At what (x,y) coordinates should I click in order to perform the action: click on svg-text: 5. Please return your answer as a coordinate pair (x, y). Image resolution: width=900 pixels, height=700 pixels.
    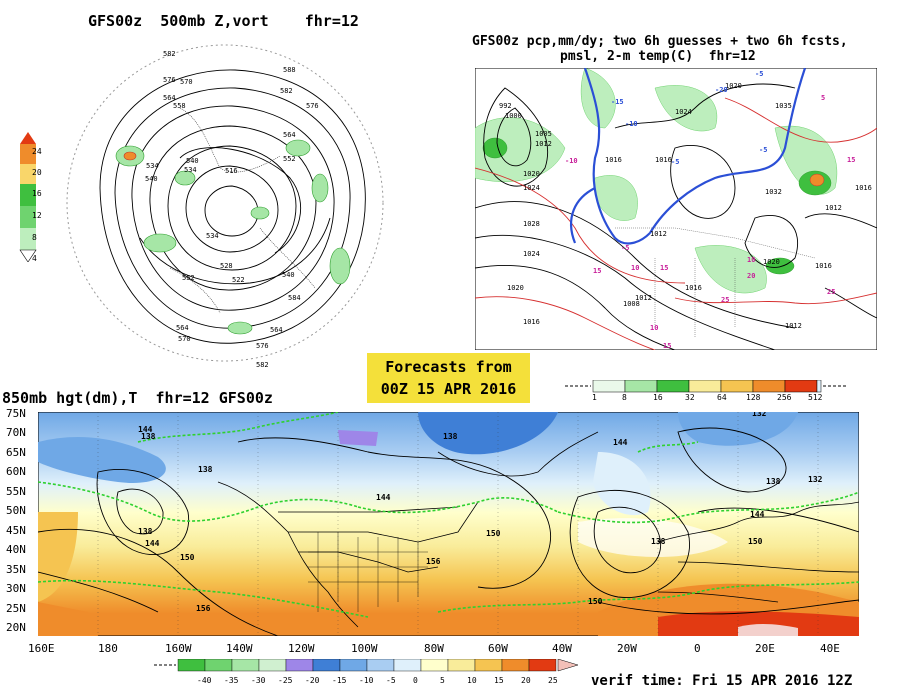
    Looking at the image, I should click on (823, 98).